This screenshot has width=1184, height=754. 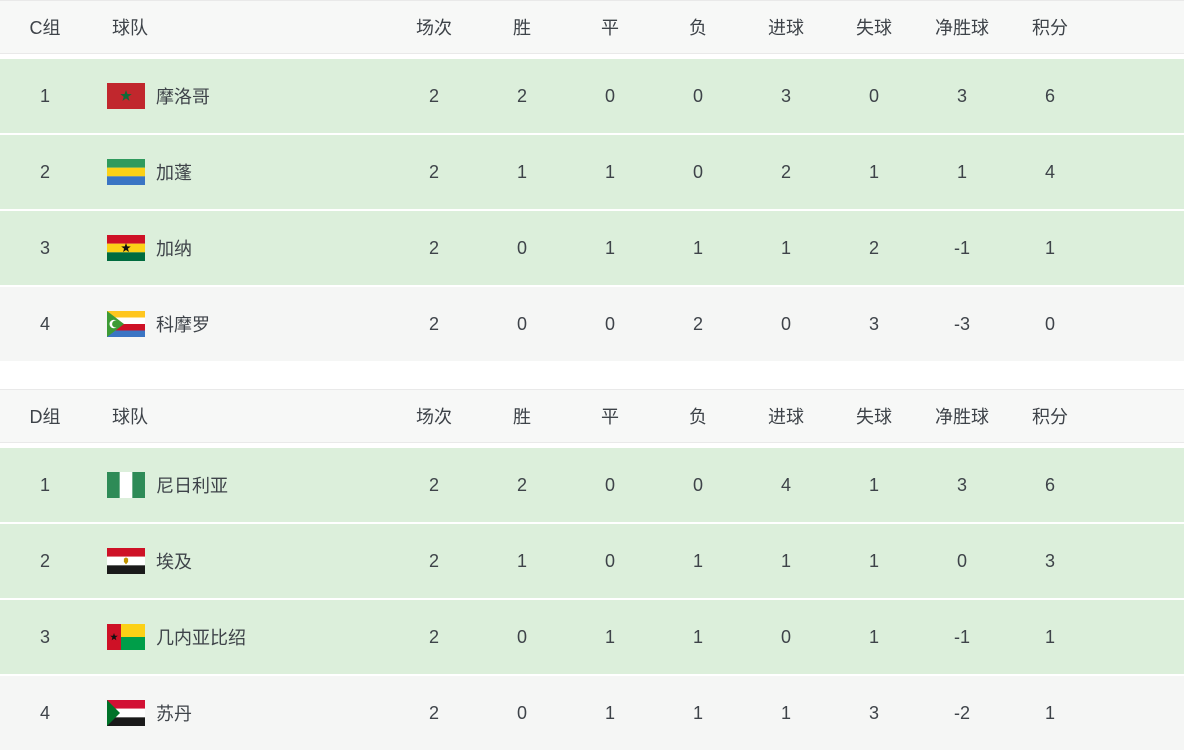 I want to click on team-row-nigeria: 1 尼日利亚 2 2 0 0 4 1 3 6, so click(x=592, y=485).